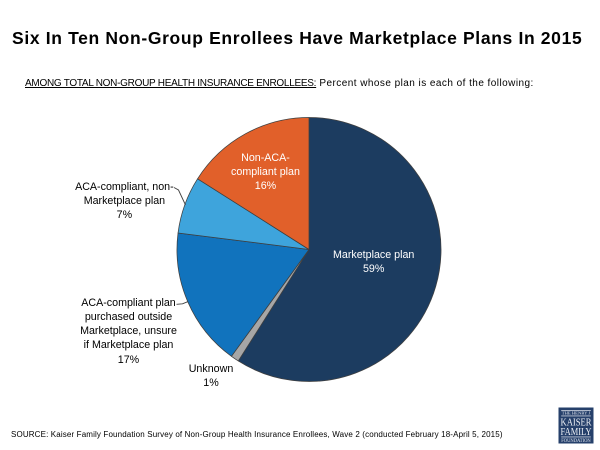 The width and height of the screenshot is (600, 450). Describe the element at coordinates (577, 423) in the screenshot. I see `svg-text: KAISER` at that location.